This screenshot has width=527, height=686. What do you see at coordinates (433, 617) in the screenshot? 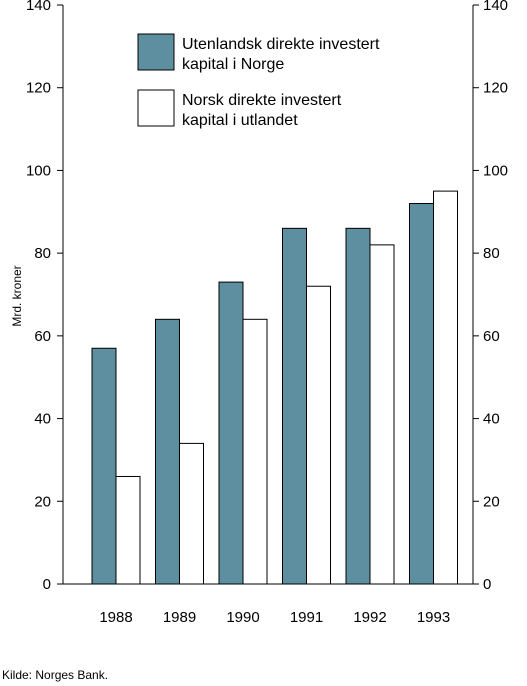
I see `x-tick-label: 1993` at bounding box center [433, 617].